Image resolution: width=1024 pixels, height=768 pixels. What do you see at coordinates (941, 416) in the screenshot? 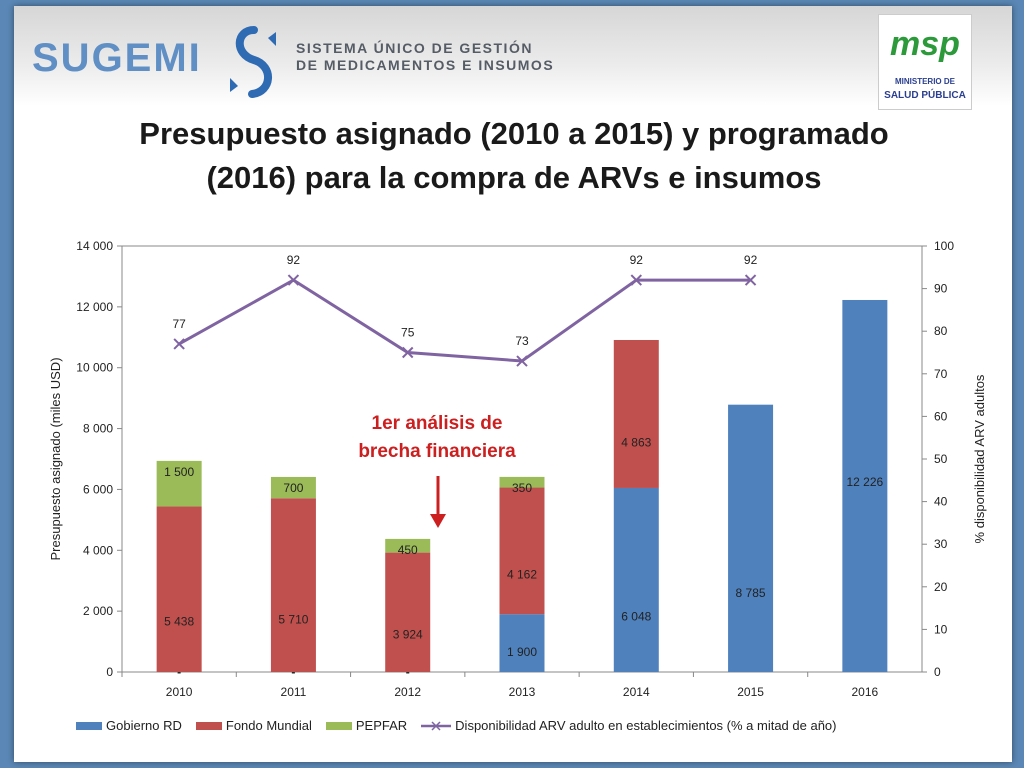
I see `y2-tick-label: 60` at bounding box center [941, 416].